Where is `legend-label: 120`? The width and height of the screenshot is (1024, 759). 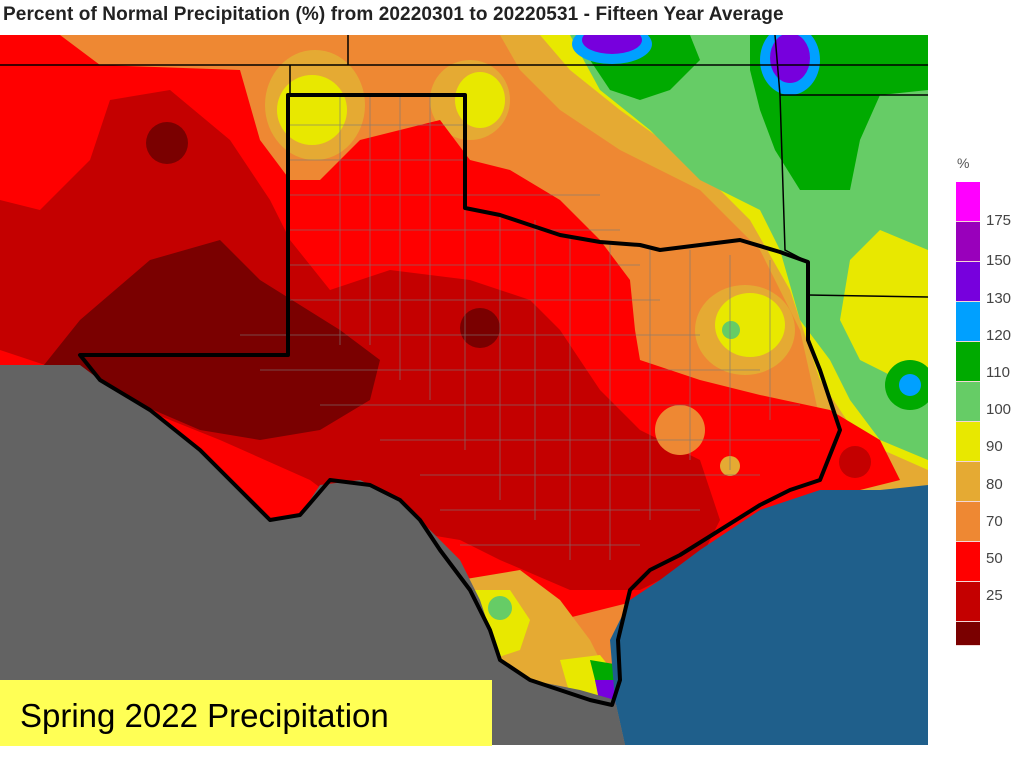 legend-label: 120 is located at coordinates (999, 335).